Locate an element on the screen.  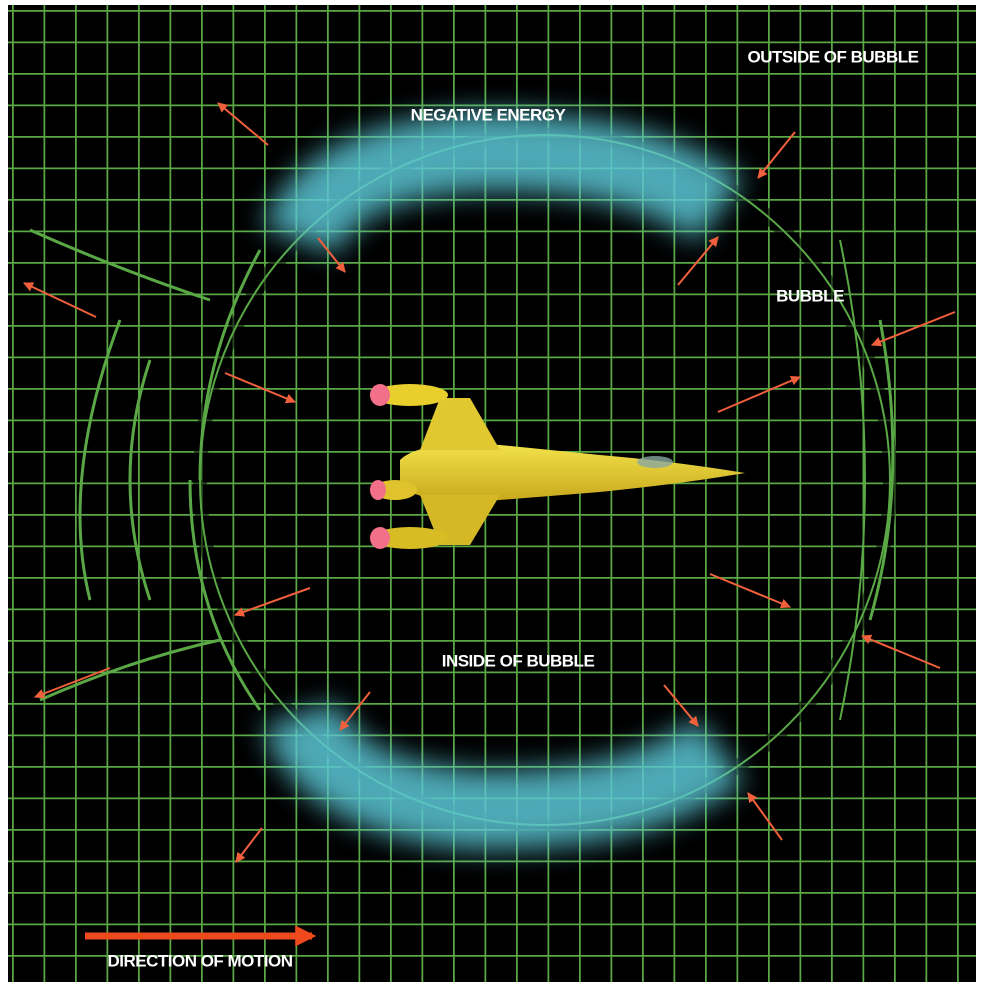
inside-label: INSIDE OF BUBBLE is located at coordinates (518, 660).